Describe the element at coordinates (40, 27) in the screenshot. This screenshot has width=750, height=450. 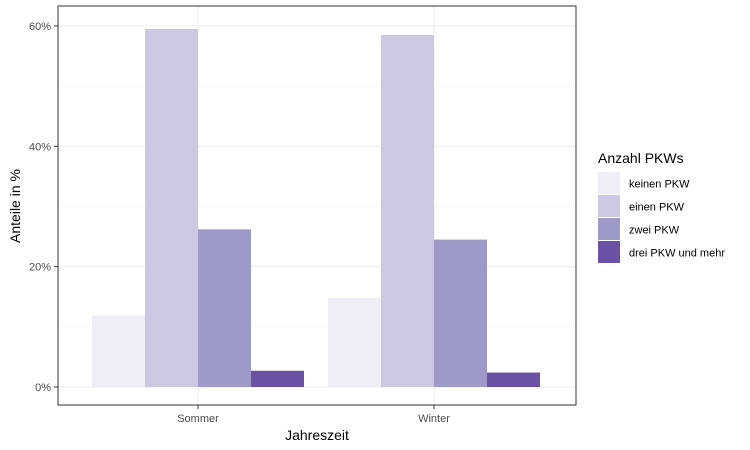
I see `y-tick-label: 60%` at that location.